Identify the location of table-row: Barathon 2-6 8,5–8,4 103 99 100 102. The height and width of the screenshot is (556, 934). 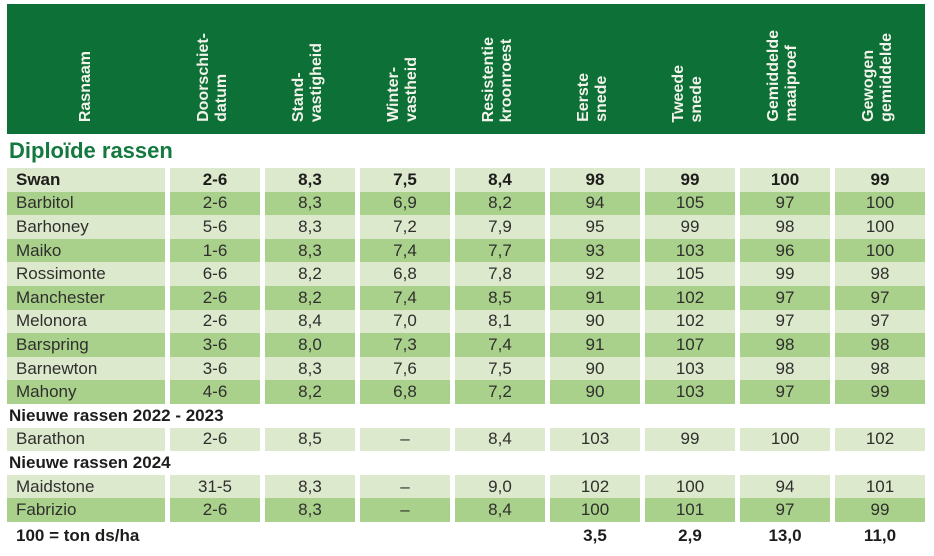
(466, 439).